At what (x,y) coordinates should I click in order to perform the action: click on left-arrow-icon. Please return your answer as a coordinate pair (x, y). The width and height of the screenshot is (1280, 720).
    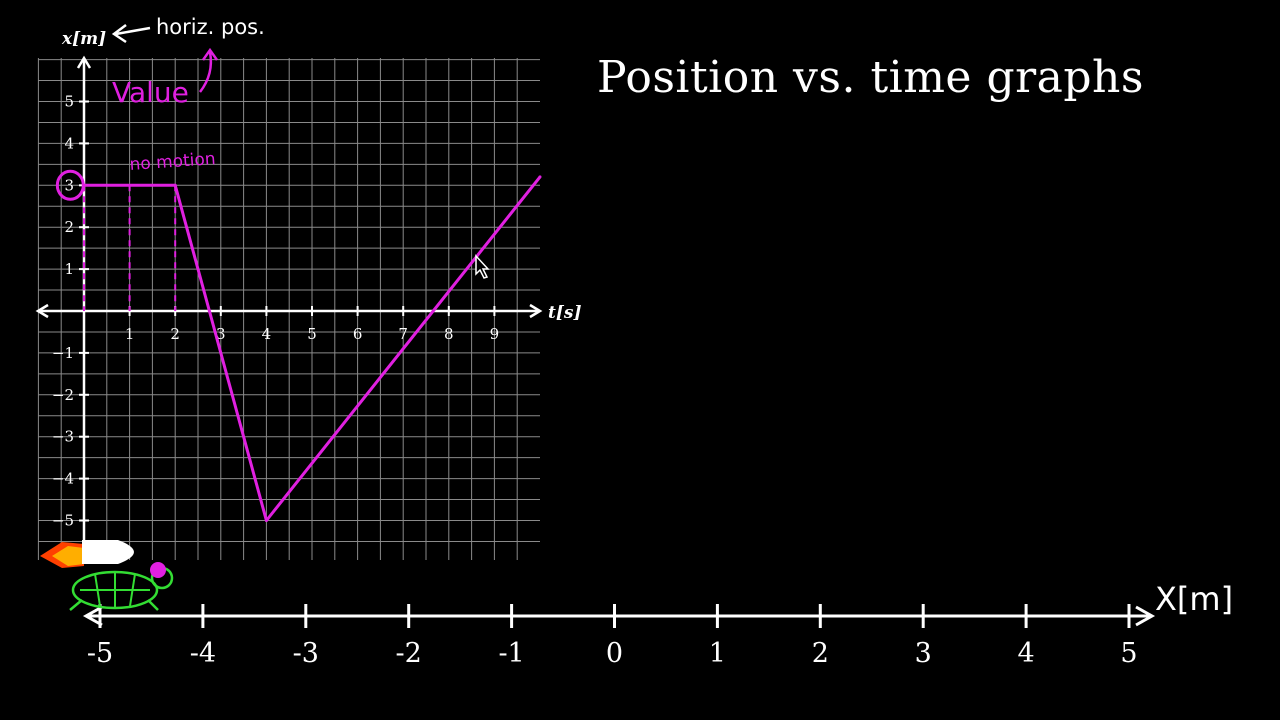
    Looking at the image, I should click on (131, 34).